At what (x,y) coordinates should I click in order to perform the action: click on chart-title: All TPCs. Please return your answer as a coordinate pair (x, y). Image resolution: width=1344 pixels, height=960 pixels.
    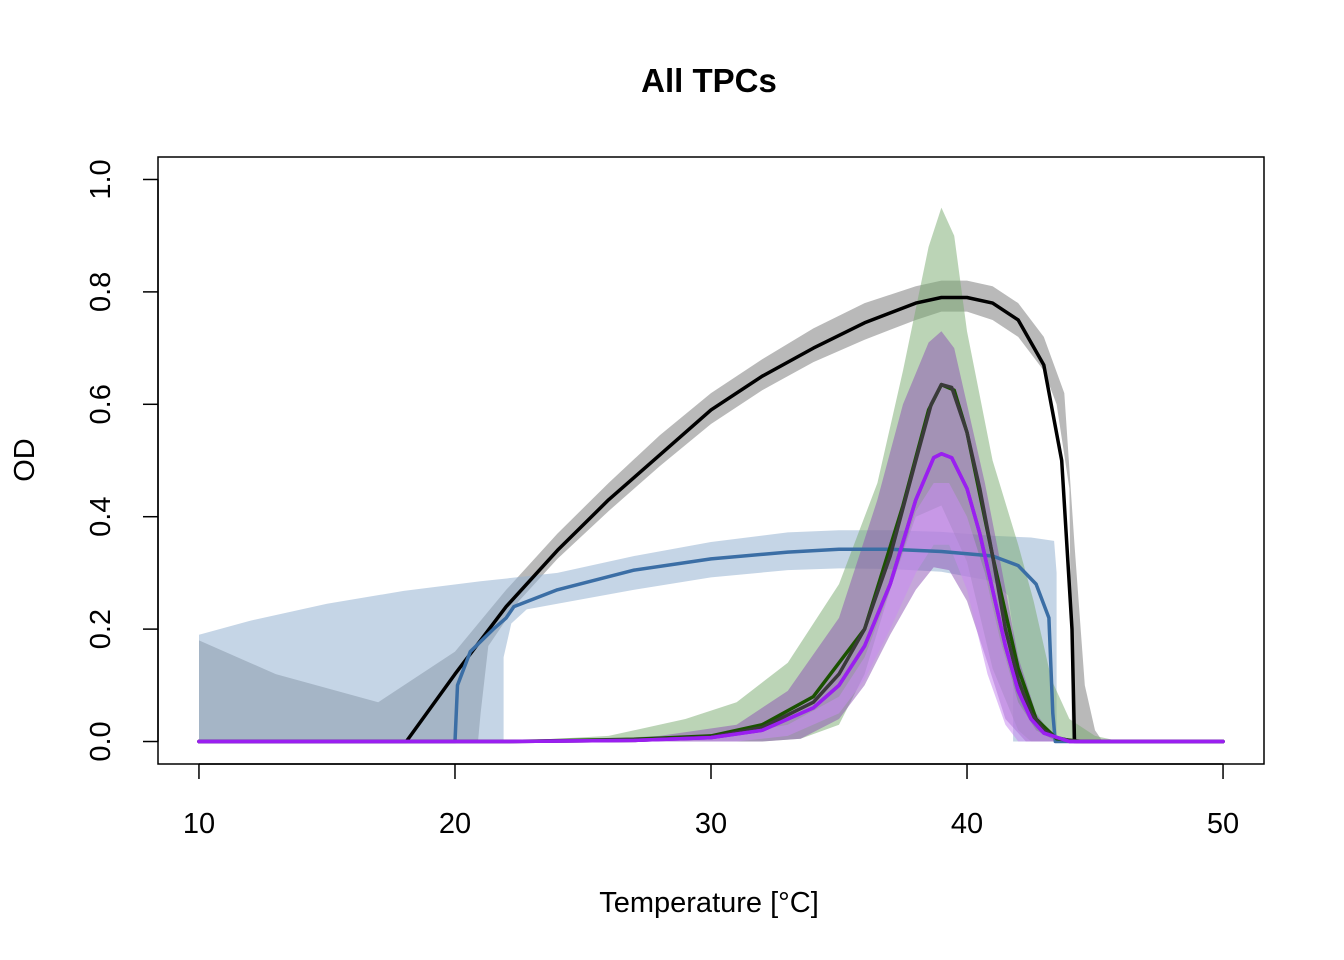
    Looking at the image, I should click on (709, 80).